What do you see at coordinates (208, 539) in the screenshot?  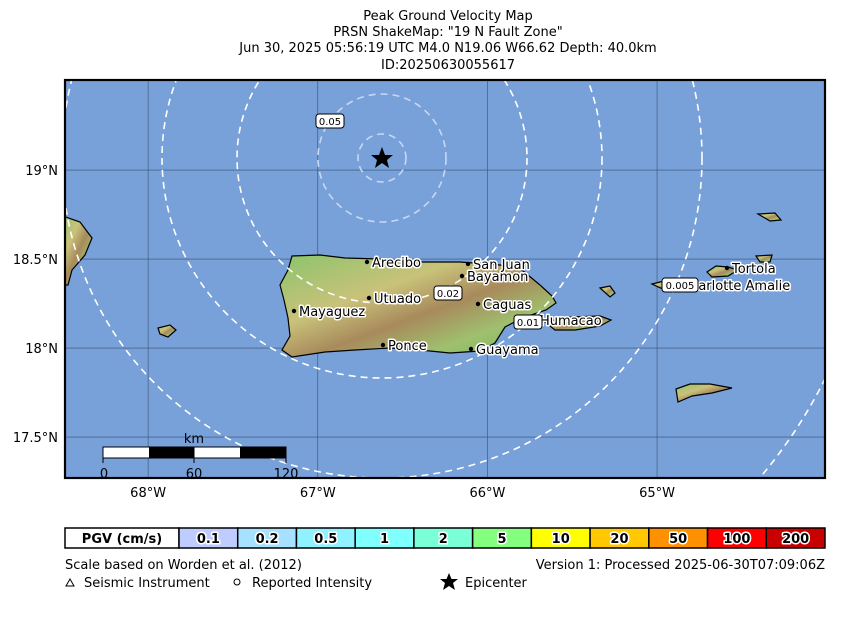 I see `legend-label: 0.1` at bounding box center [208, 539].